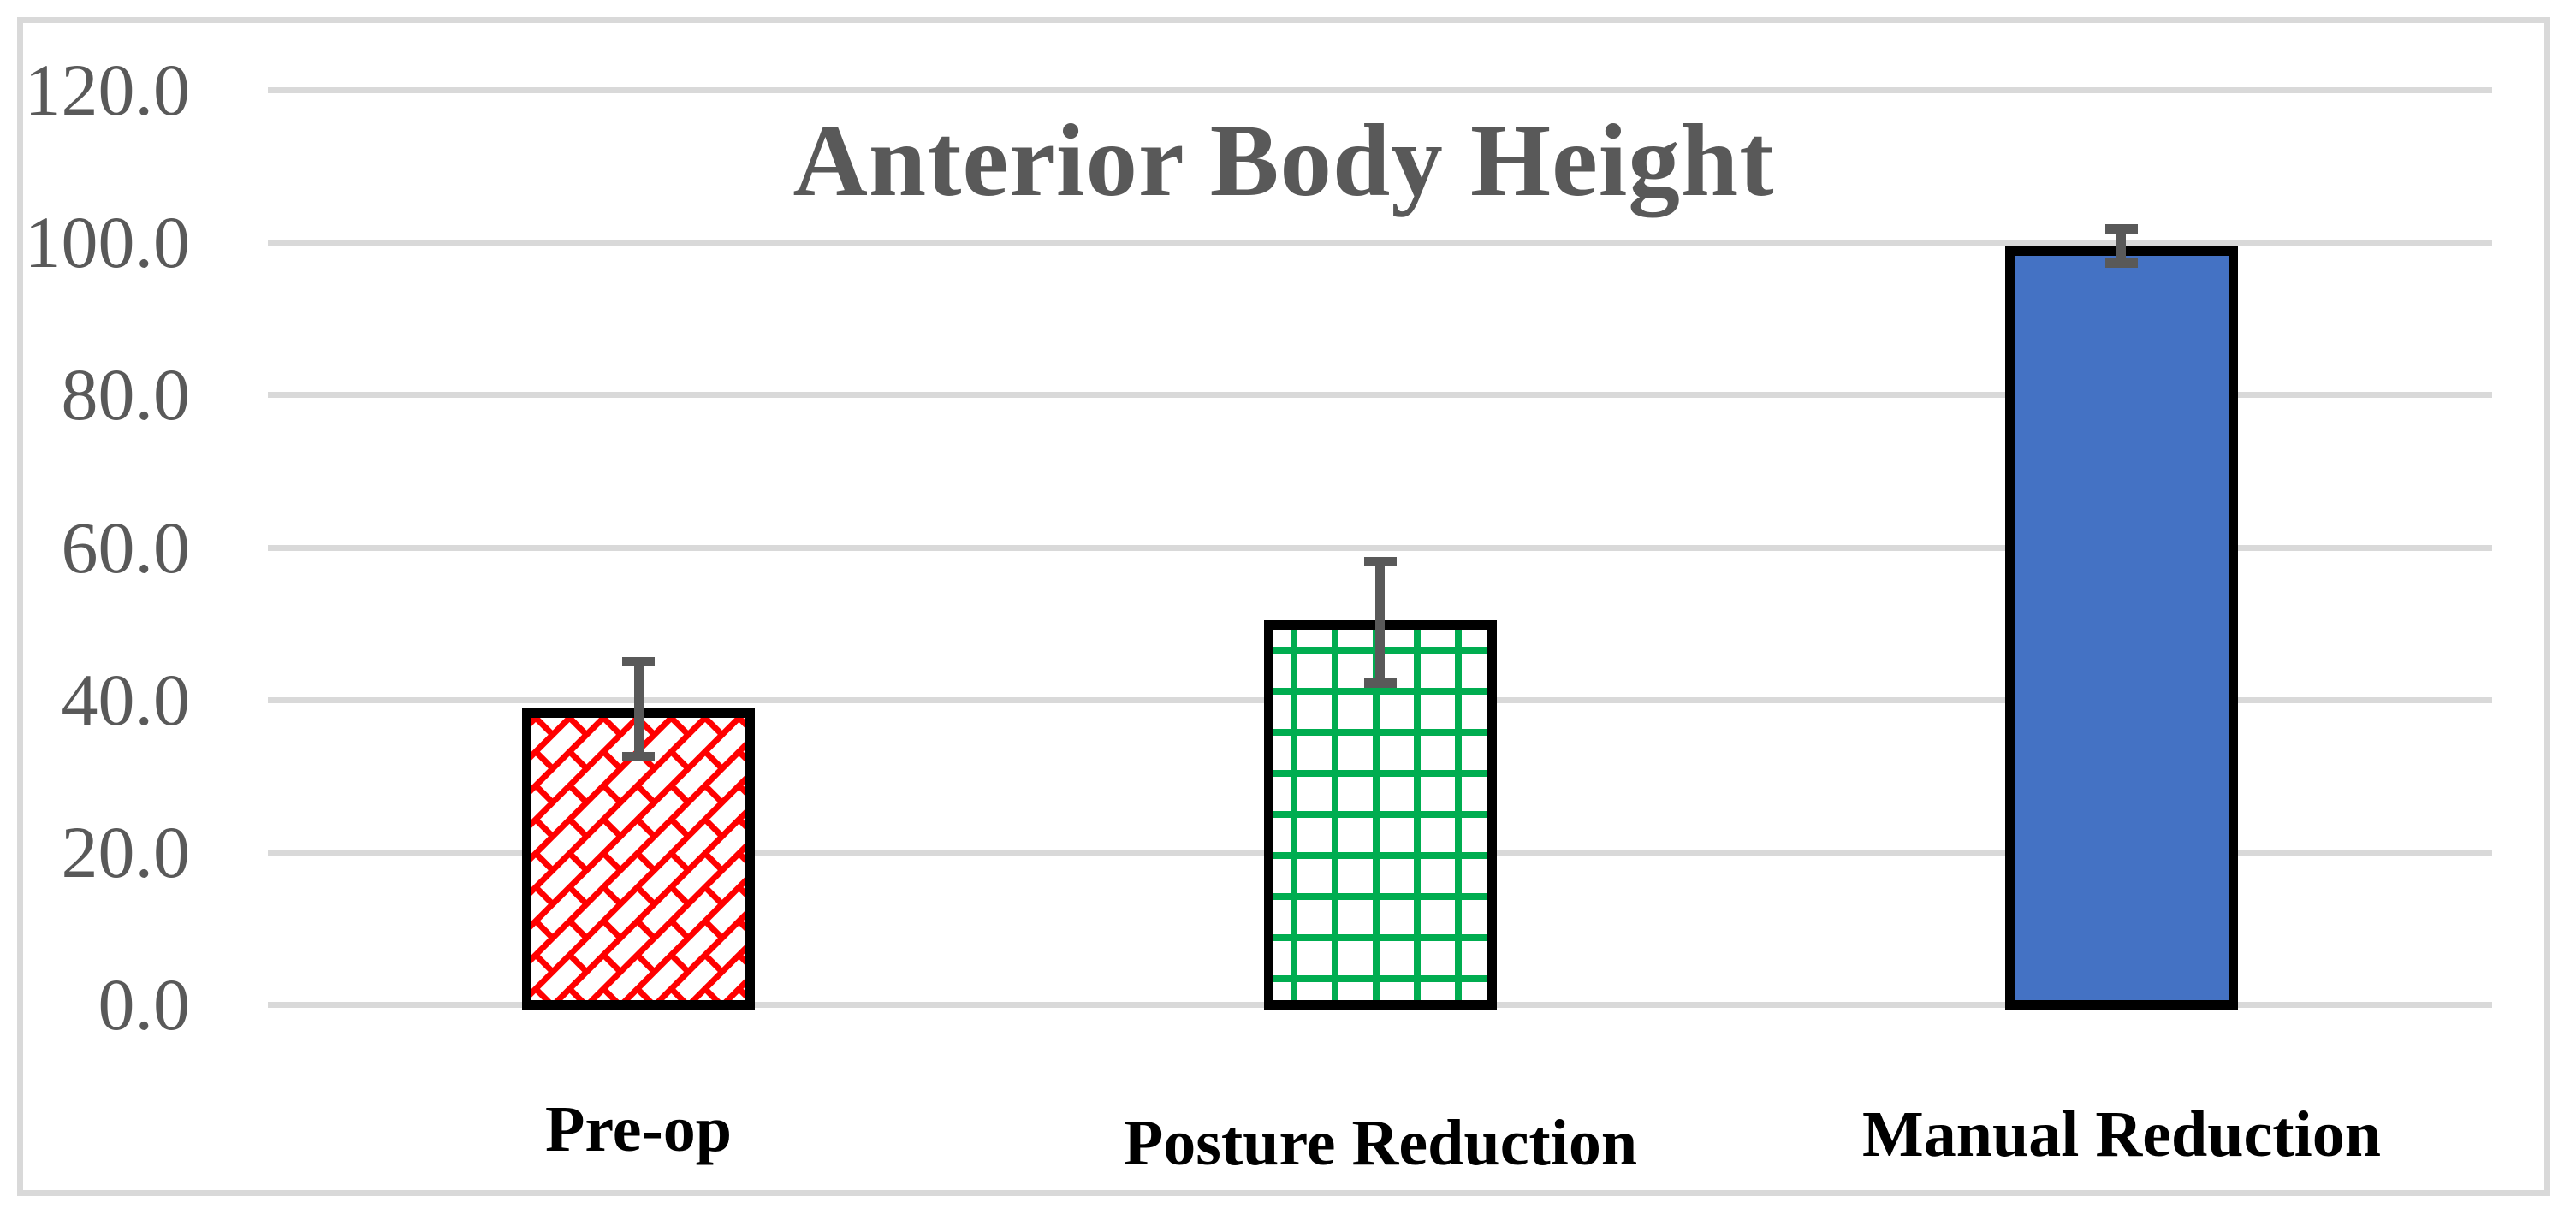 This screenshot has width=2576, height=1214. I want to click on bar-manual-reduction, so click(2121, 628).